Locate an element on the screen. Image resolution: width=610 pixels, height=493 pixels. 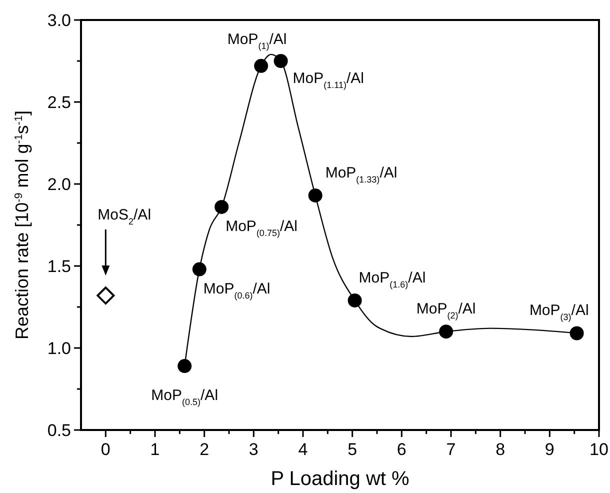
annotation: MoP$_{(0.6)}$/Al is located at coordinates (236, 290).